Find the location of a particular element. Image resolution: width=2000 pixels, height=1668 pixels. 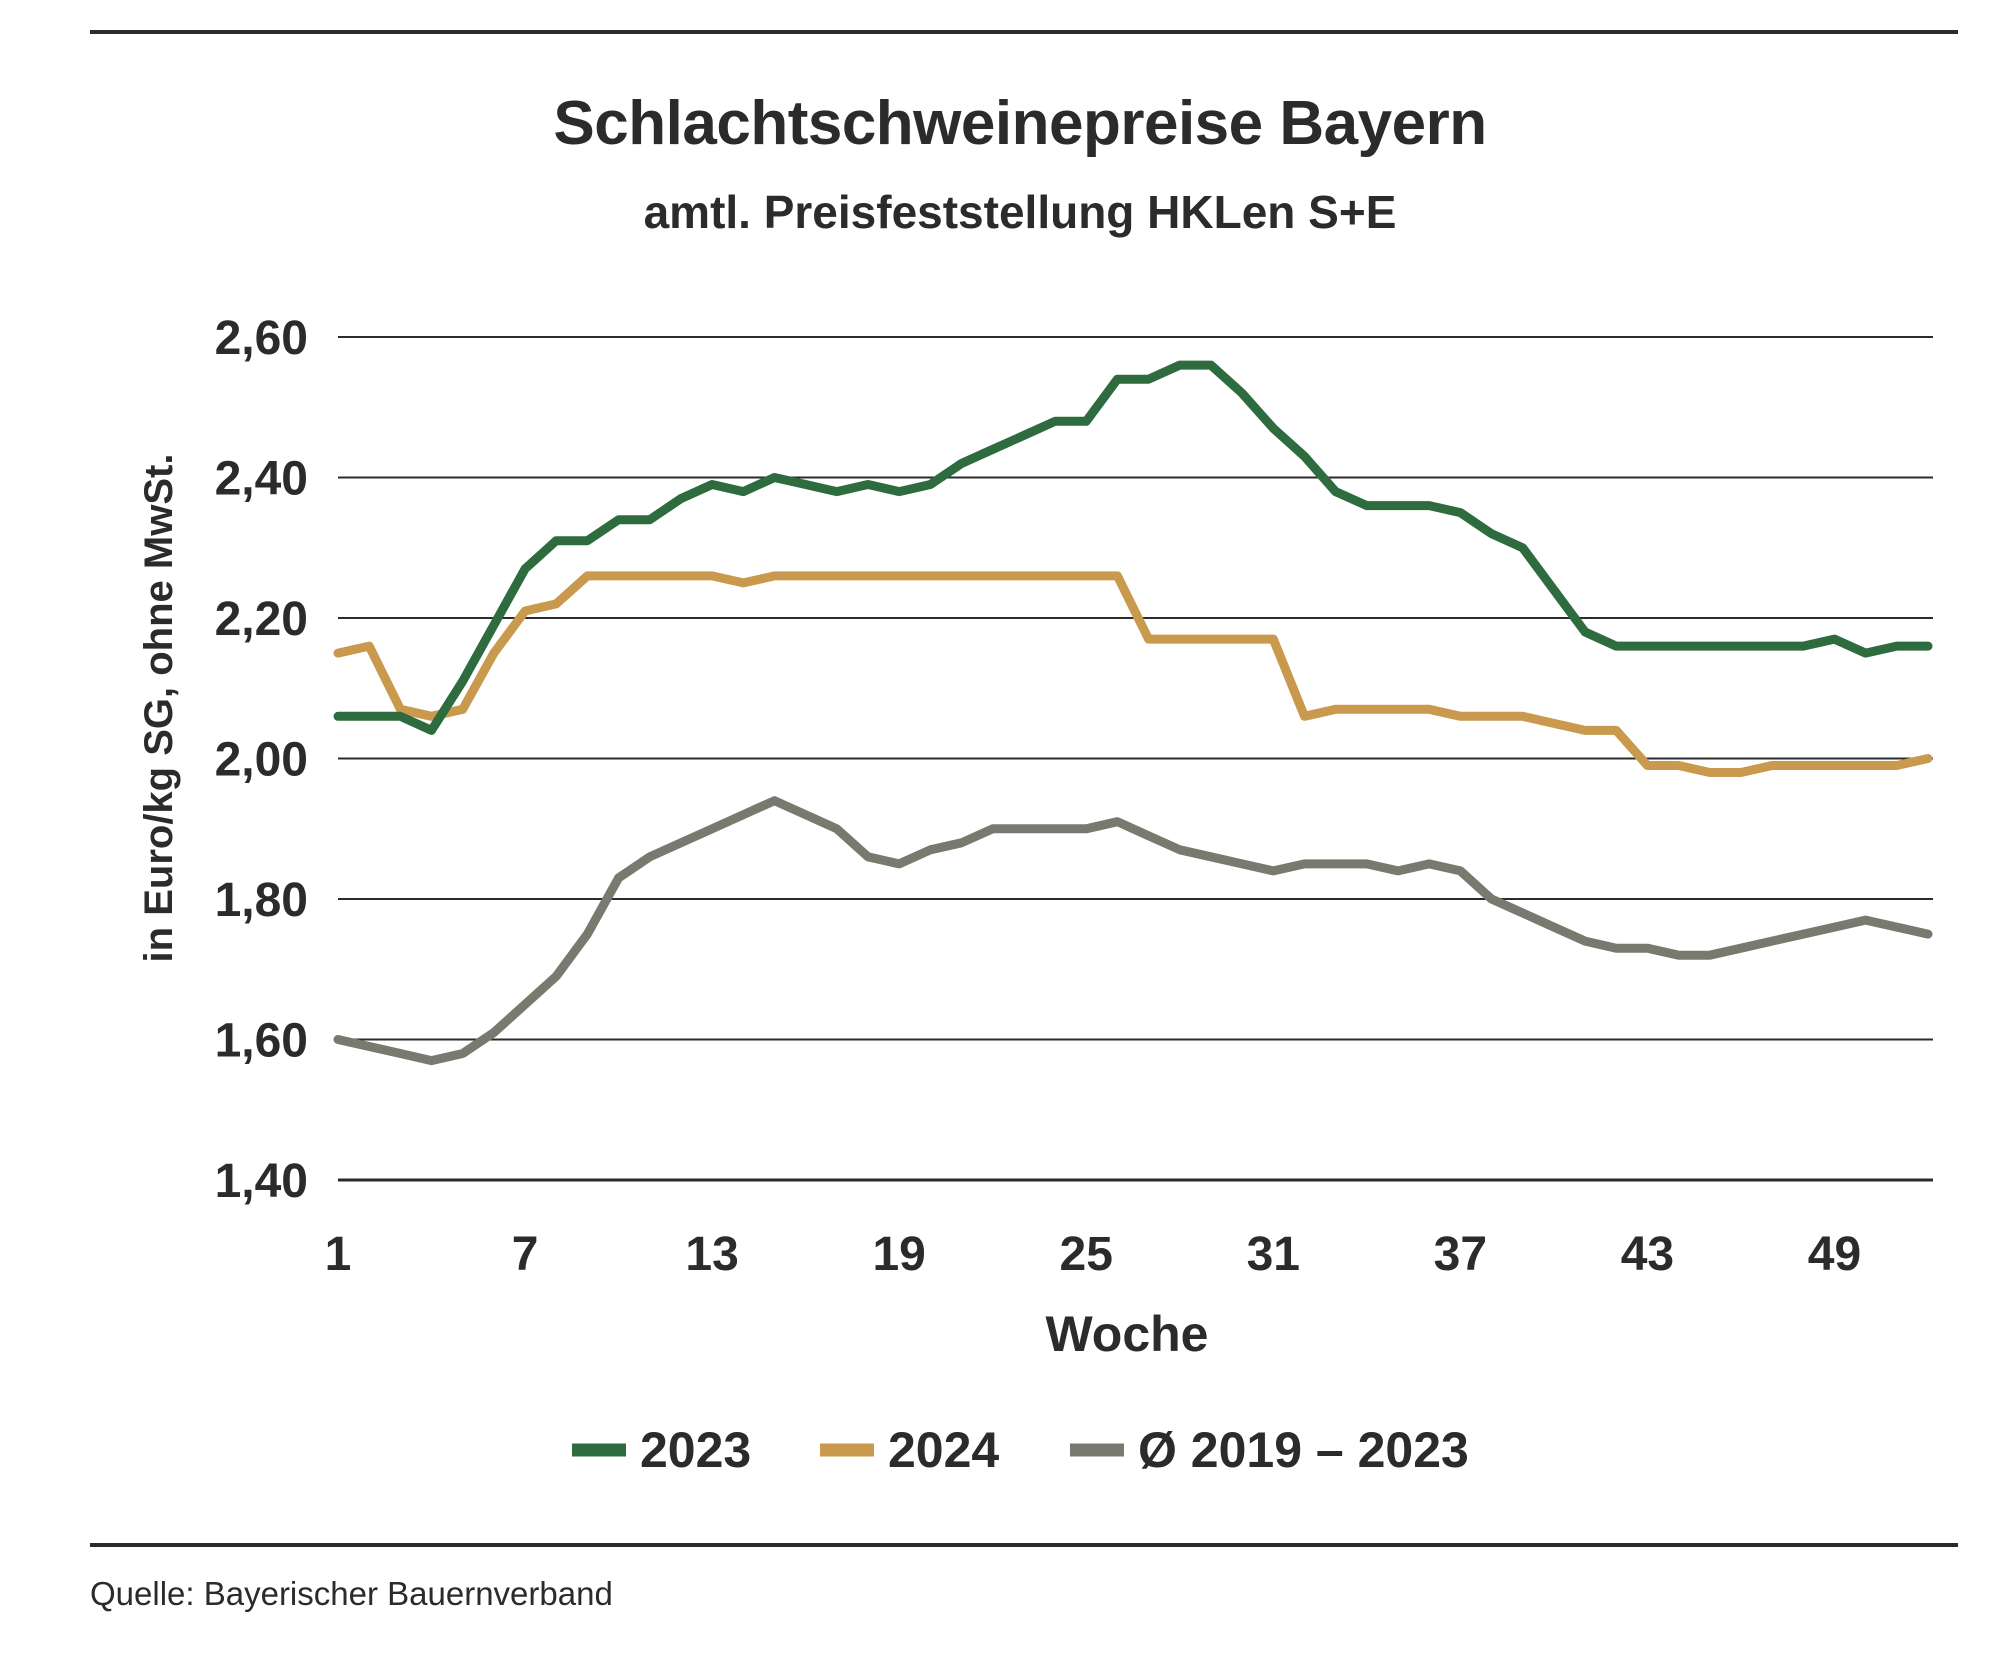

x-tick-label: 49 is located at coordinates (1834, 1254).